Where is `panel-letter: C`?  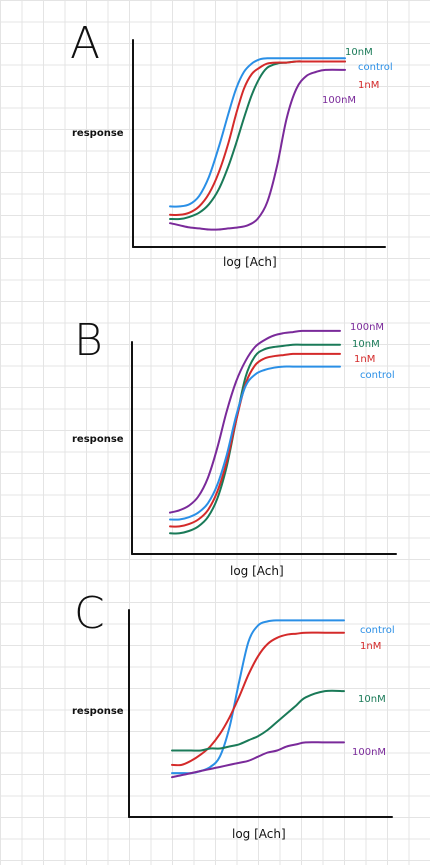 panel-letter: C is located at coordinates (89, 613).